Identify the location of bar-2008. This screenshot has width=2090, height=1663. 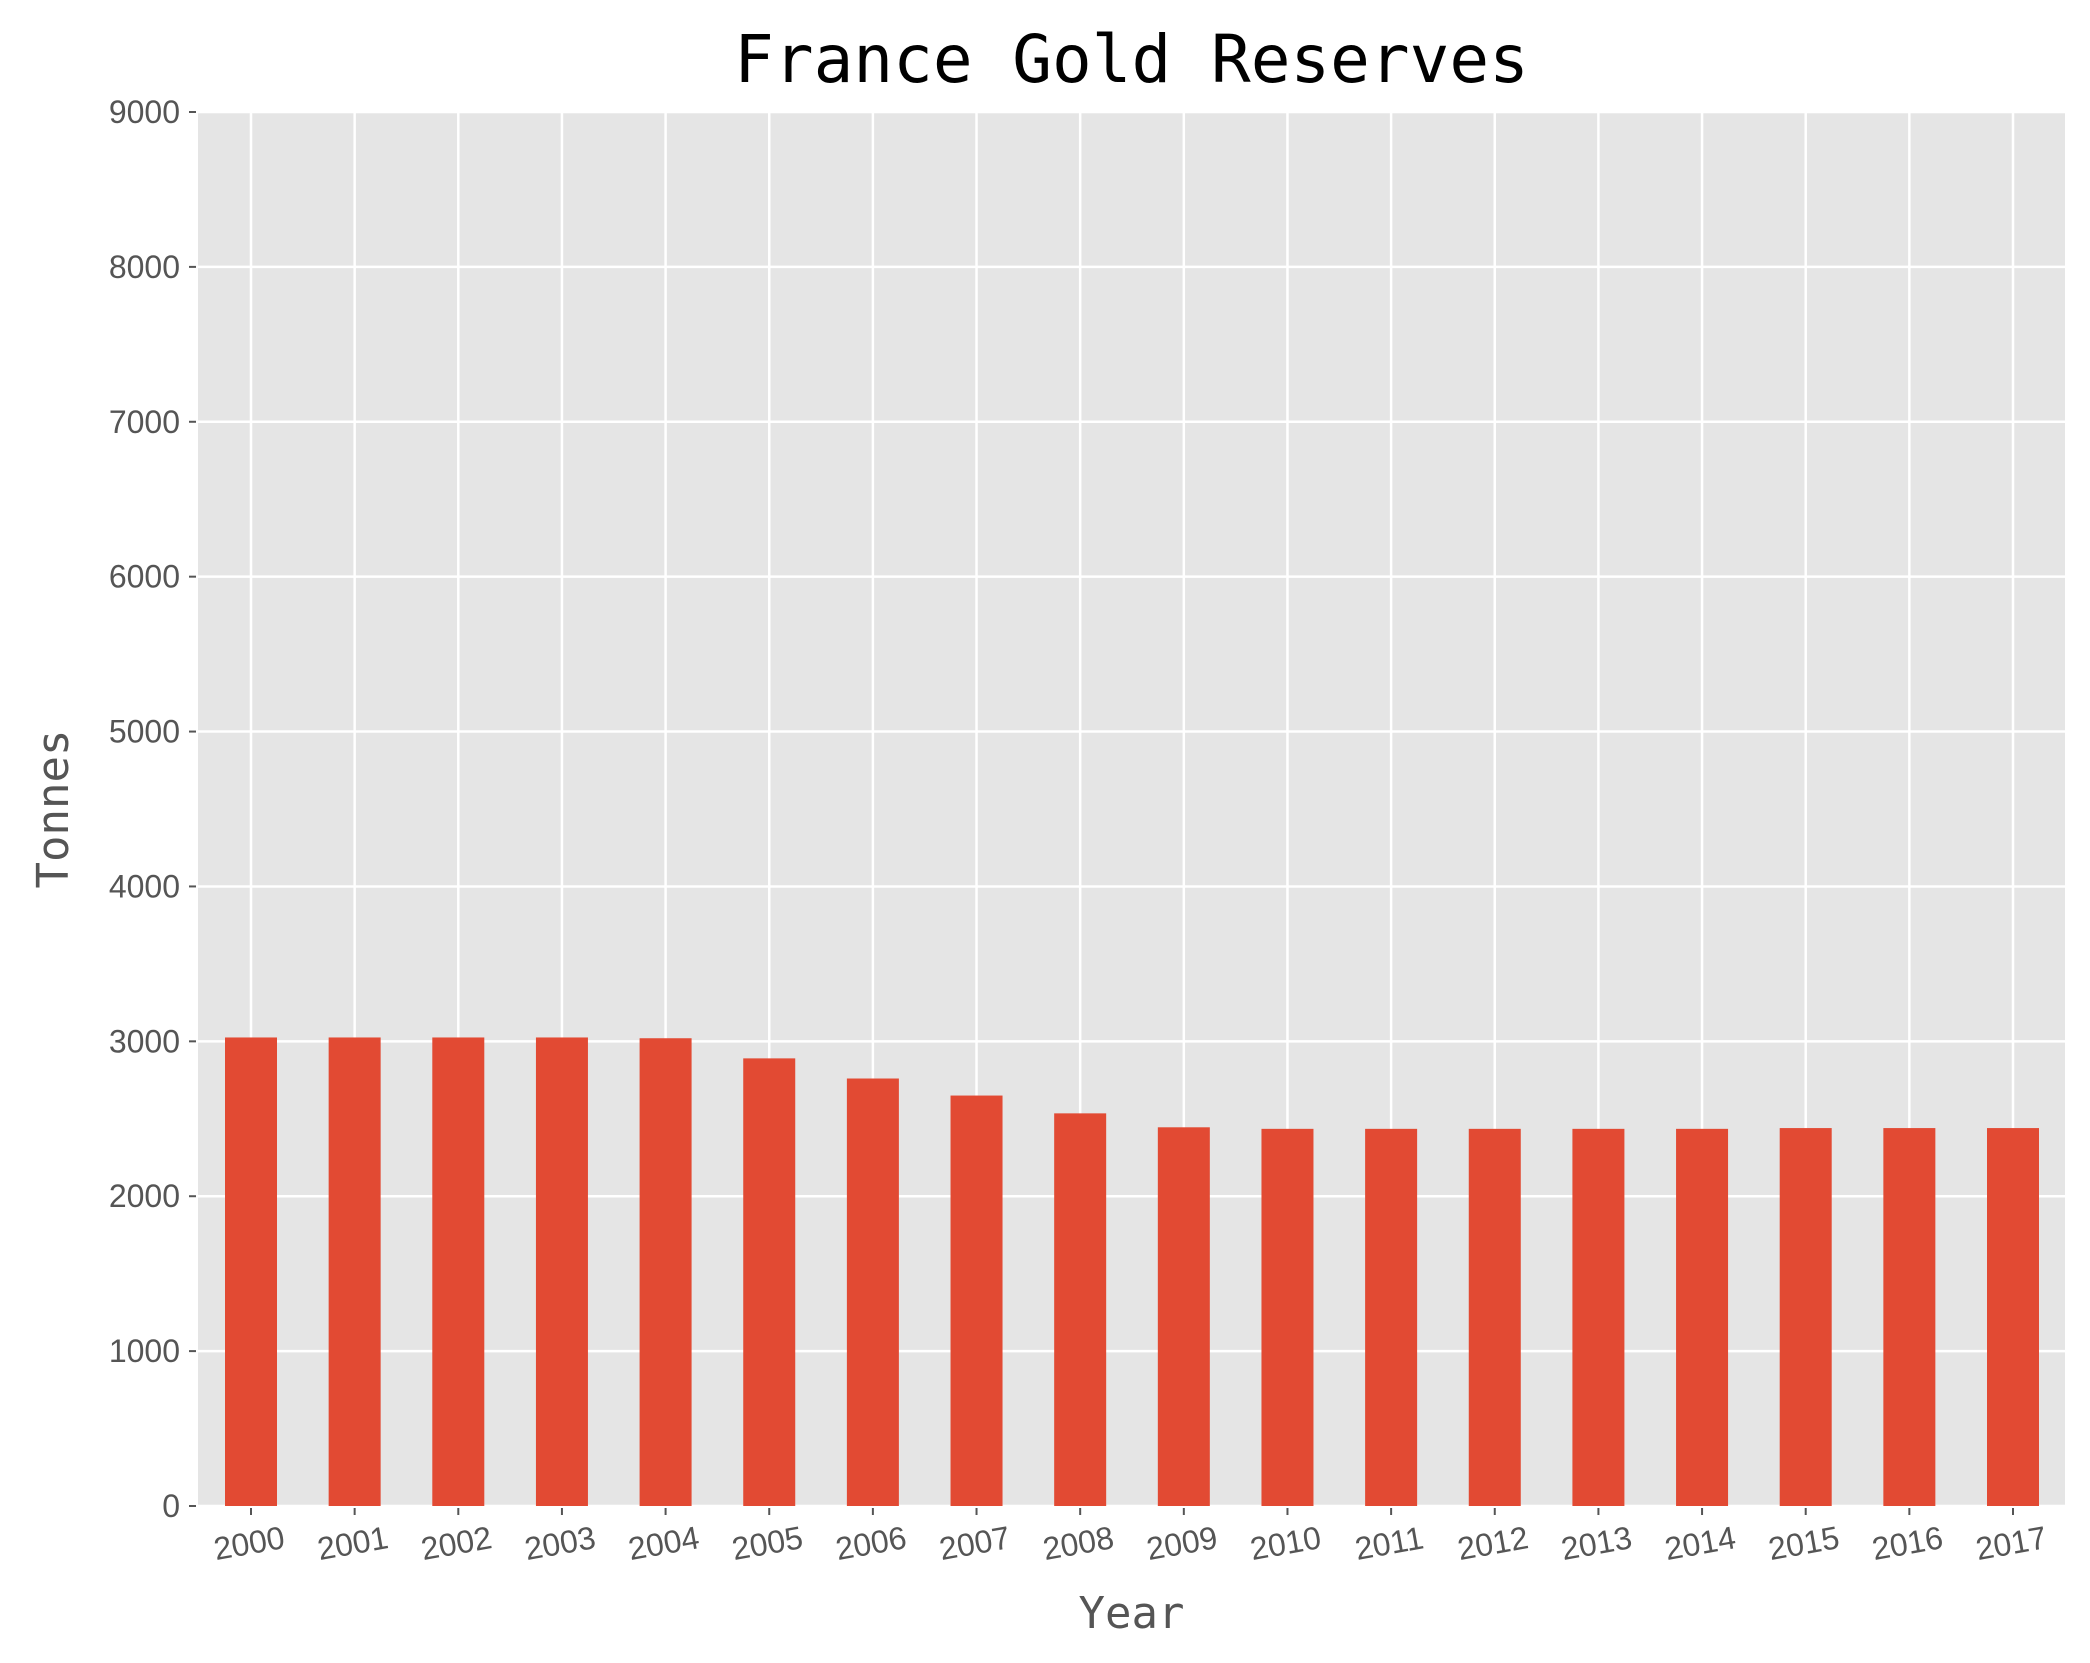
(1080, 1309).